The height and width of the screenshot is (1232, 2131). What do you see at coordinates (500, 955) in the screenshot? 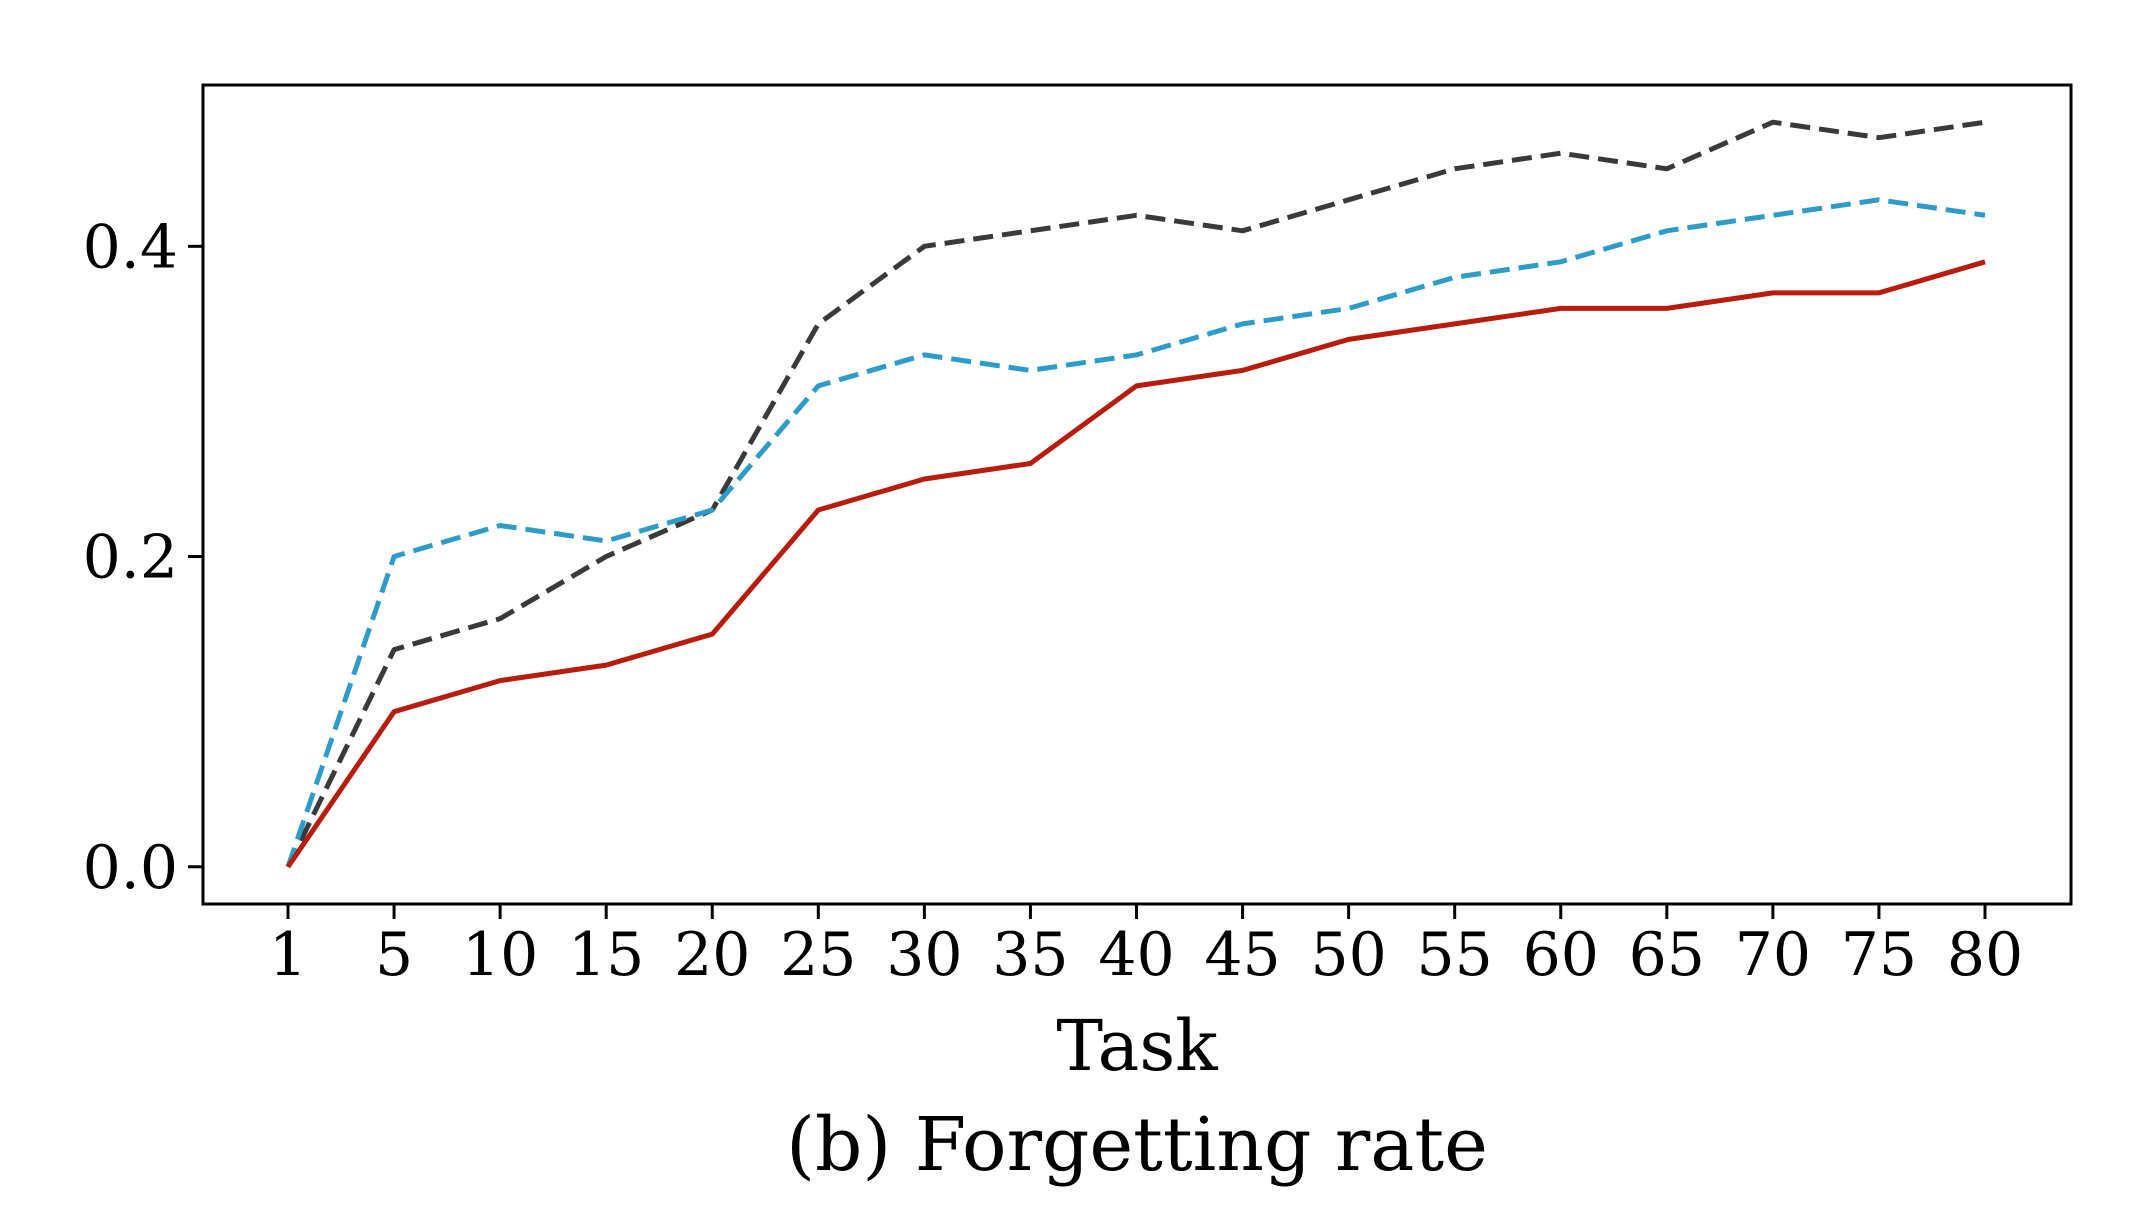
I see `x-tick-label: 10` at bounding box center [500, 955].